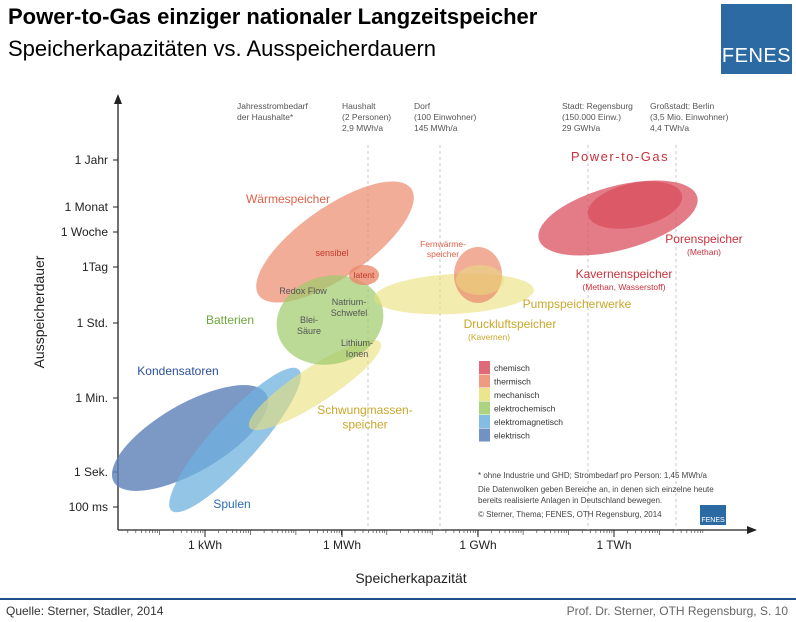 The width and height of the screenshot is (796, 622). Describe the element at coordinates (689, 117) in the screenshot. I see `reference-label: (3,5 Mio. Einwohner)` at that location.